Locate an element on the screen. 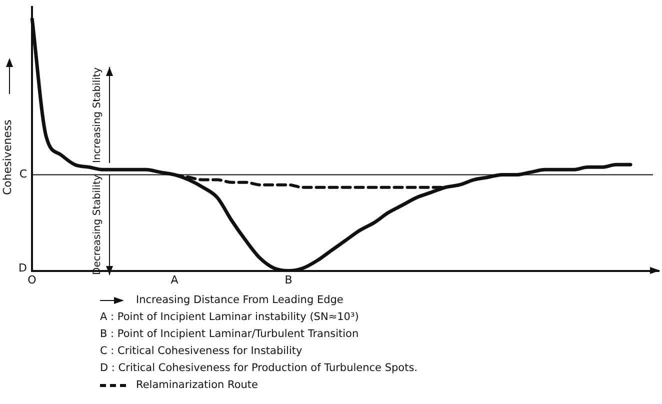 The height and width of the screenshot is (404, 662). text: A : Point of Incipient Laminar instability (SN≈10³) is located at coordinates (230, 317).